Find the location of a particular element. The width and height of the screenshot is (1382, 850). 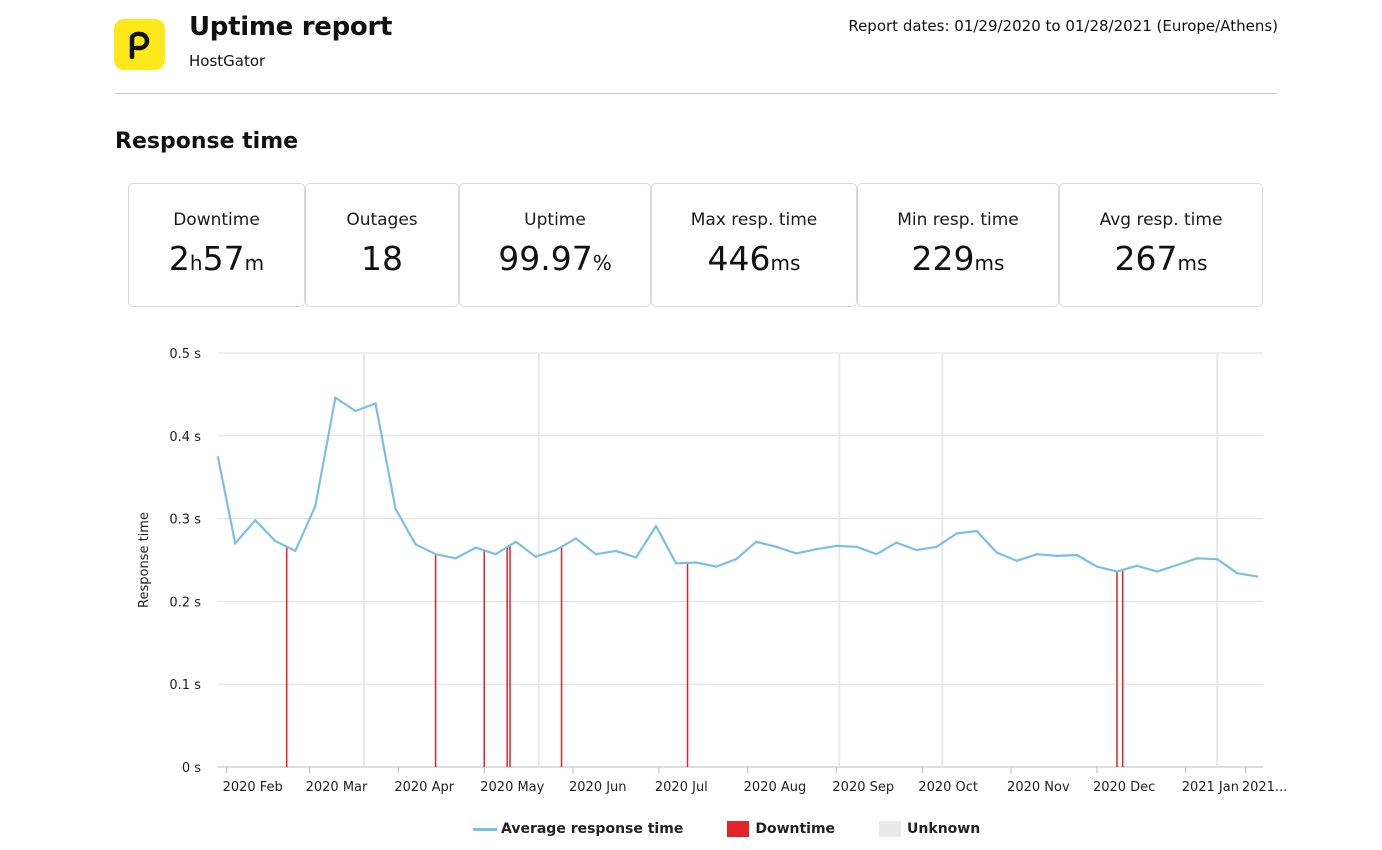

y-tick-label: 0.1 s is located at coordinates (185, 685).